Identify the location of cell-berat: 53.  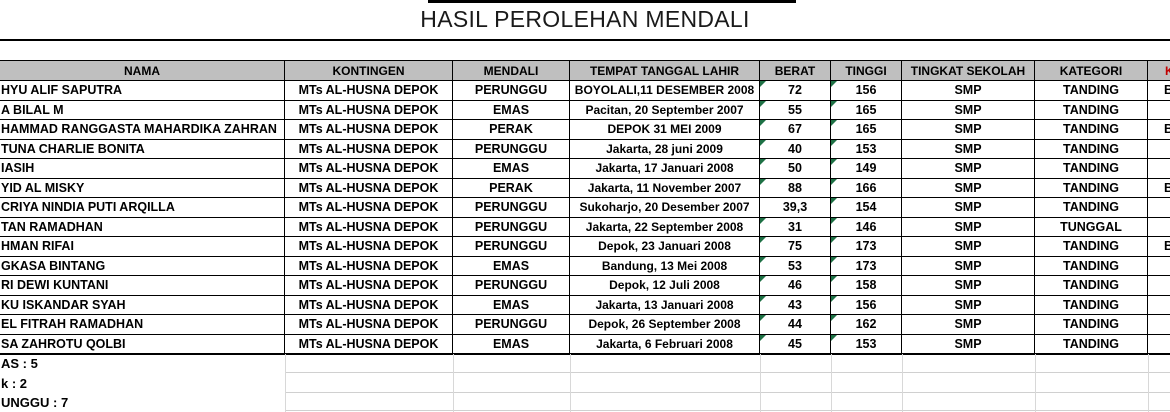
(795, 265).